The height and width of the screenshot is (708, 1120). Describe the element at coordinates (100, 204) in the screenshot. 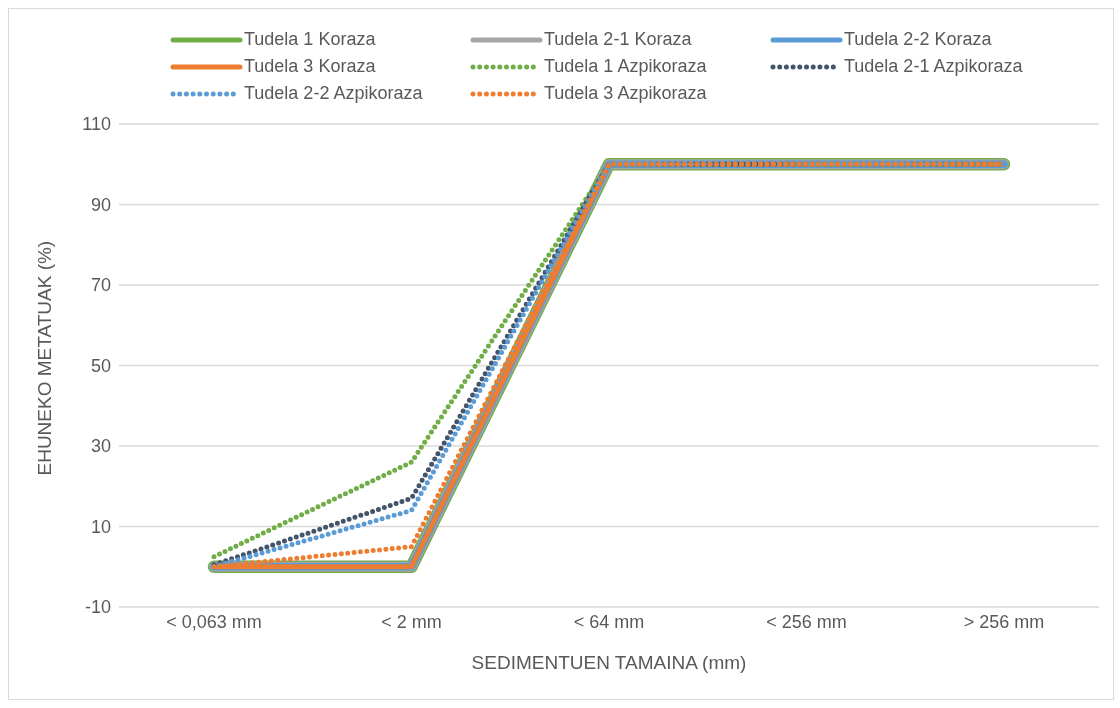

I see `y-tick-label: 90` at that location.